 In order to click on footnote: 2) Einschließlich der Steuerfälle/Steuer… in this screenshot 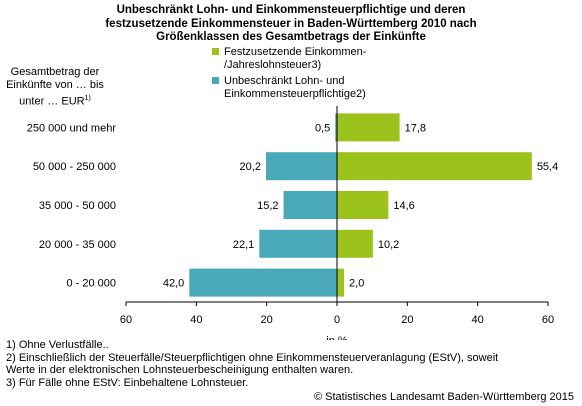, I will do `click(252, 357)`.